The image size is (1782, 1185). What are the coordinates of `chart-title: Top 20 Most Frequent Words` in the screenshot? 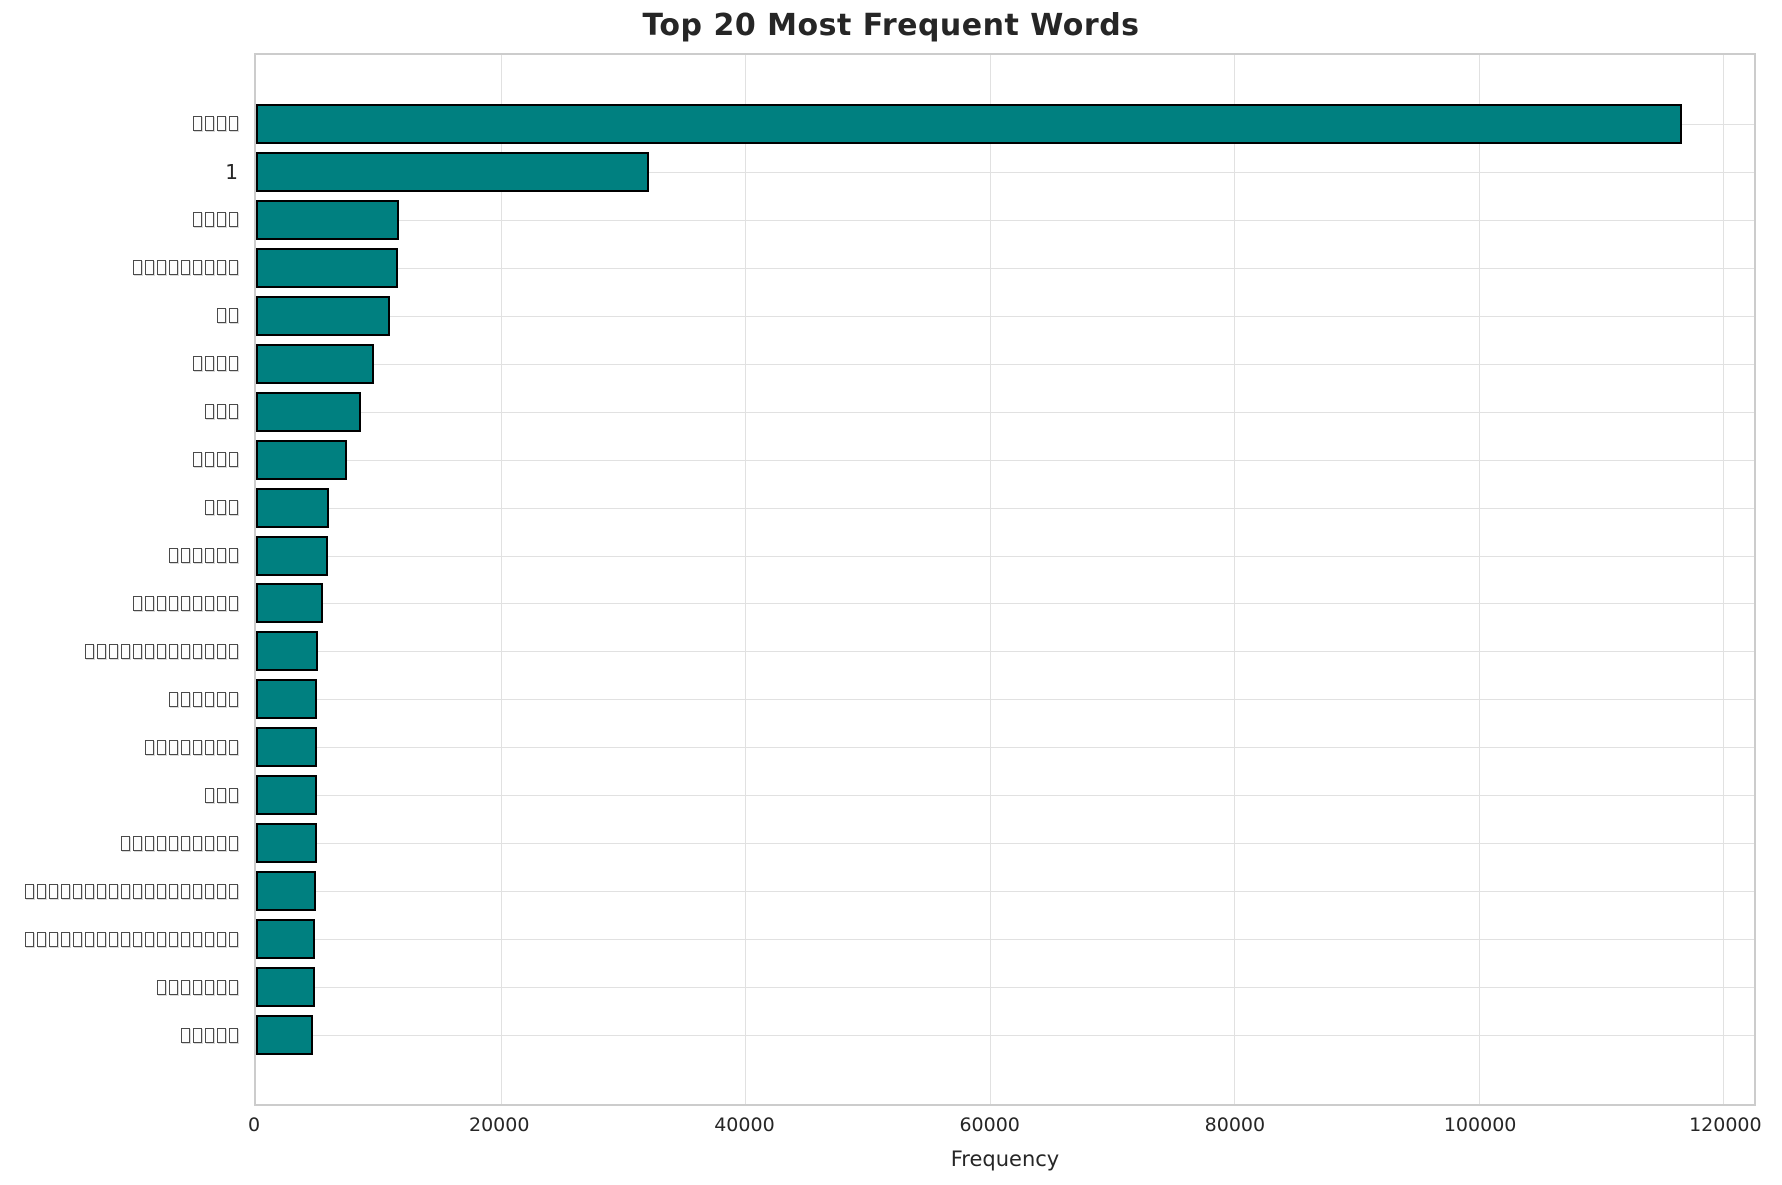 It's located at (891, 25).